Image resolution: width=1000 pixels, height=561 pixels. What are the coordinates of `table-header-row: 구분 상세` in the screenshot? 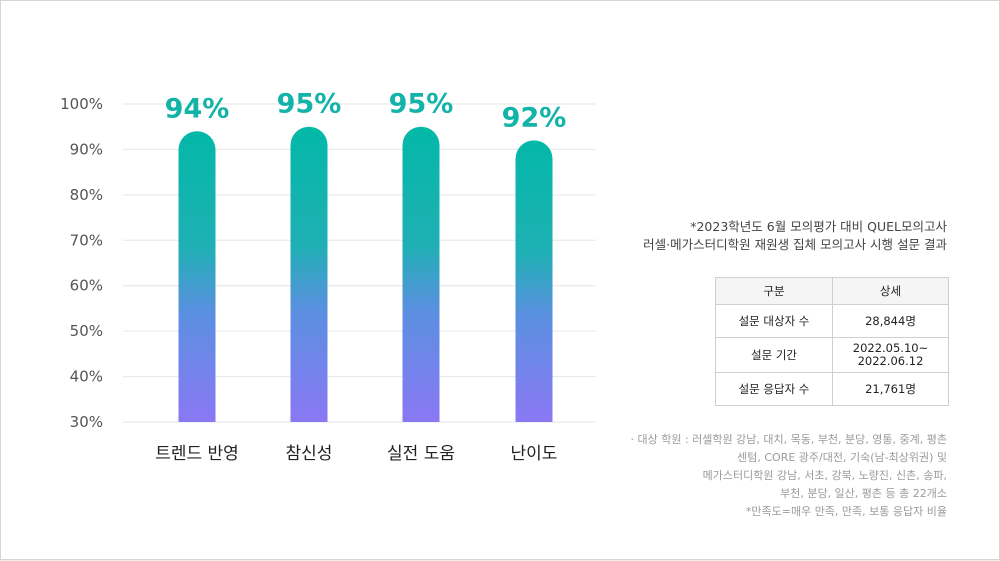 It's located at (832, 291).